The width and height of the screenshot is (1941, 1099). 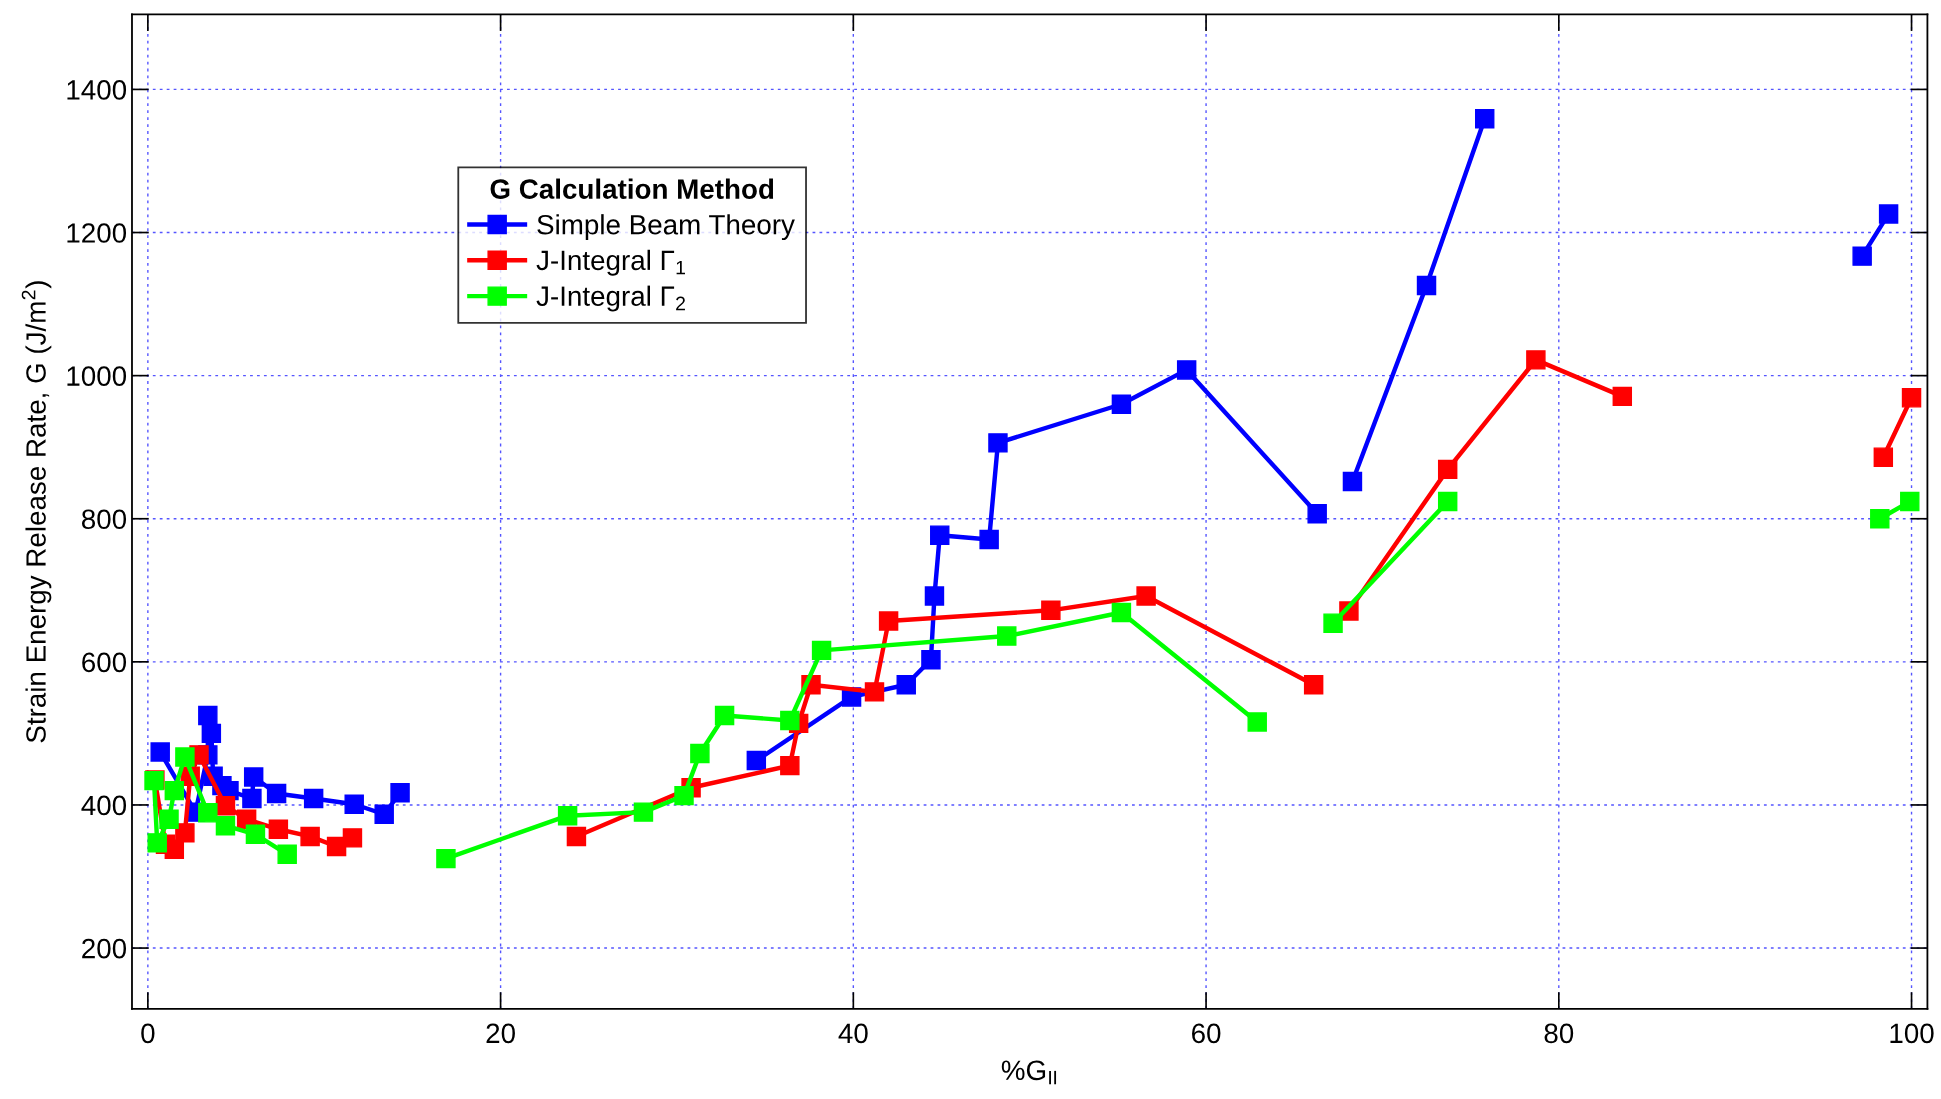 I want to click on x-axis-title: %G$_{II}$, so click(x=1029, y=1072).